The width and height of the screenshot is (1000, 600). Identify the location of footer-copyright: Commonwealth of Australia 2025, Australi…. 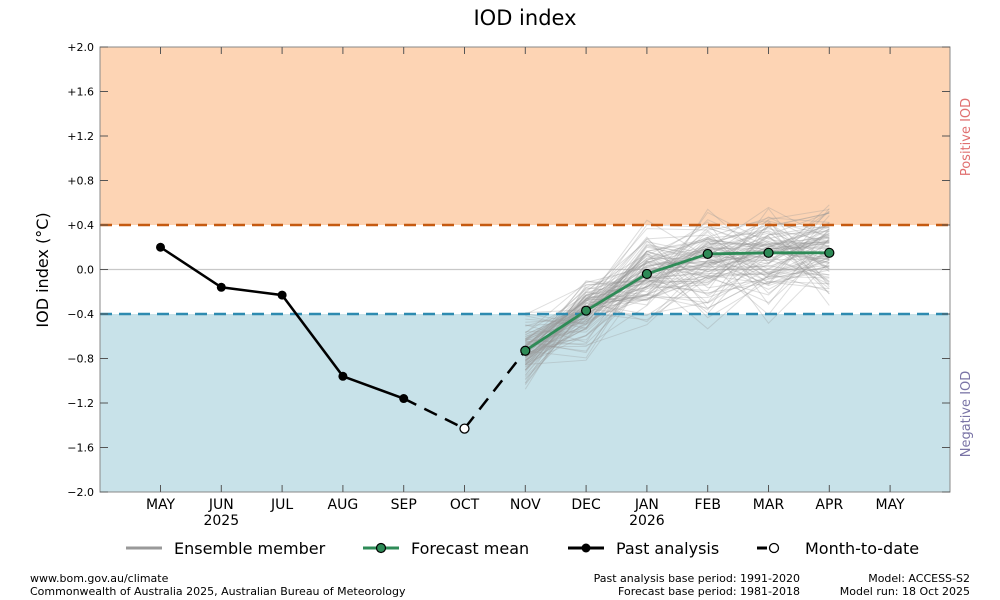
(218, 591).